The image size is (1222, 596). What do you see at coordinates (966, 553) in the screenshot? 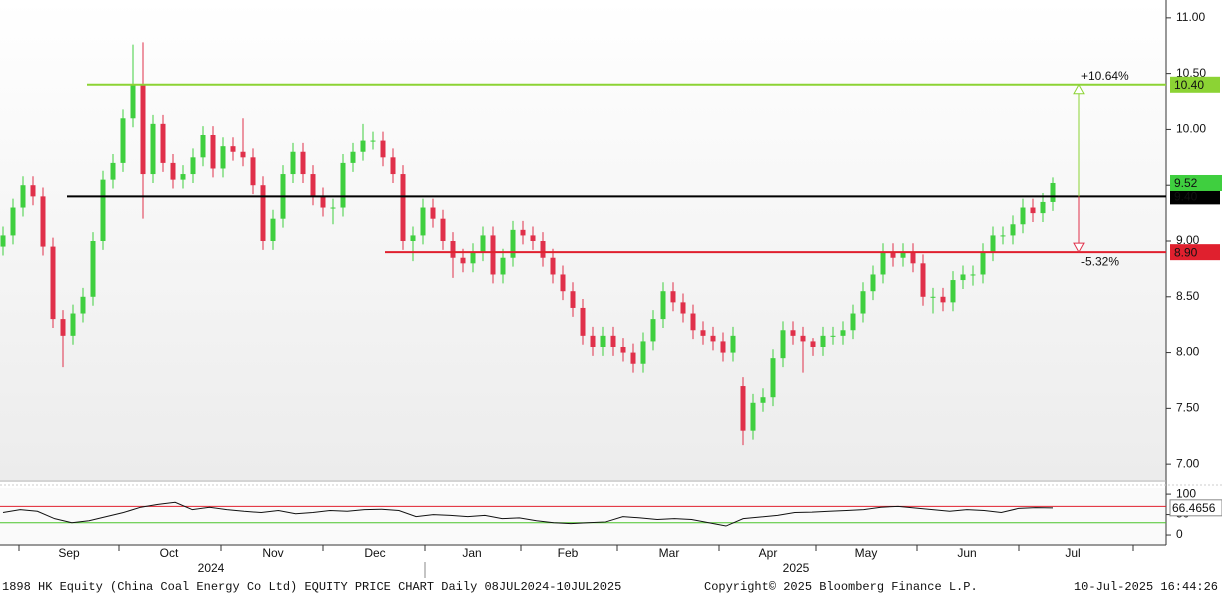
I see `x-tick-label: Jun` at bounding box center [966, 553].